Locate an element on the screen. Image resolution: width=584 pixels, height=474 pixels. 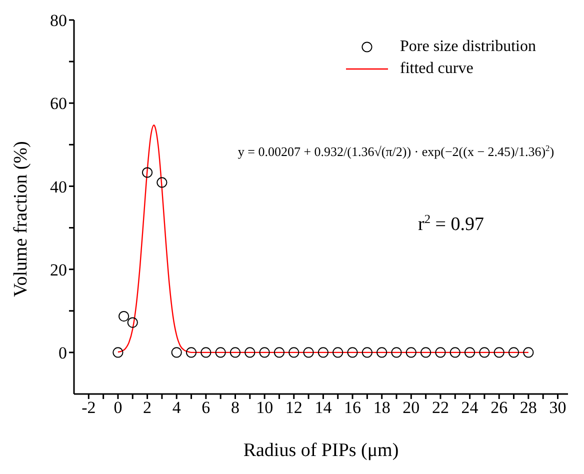
x-tick-label: 20 is located at coordinates (411, 408).